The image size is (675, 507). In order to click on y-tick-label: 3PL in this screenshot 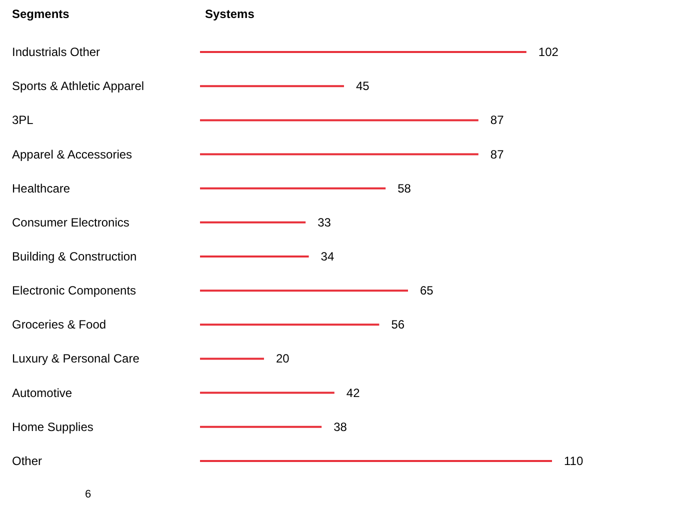, I will do `click(23, 120)`.